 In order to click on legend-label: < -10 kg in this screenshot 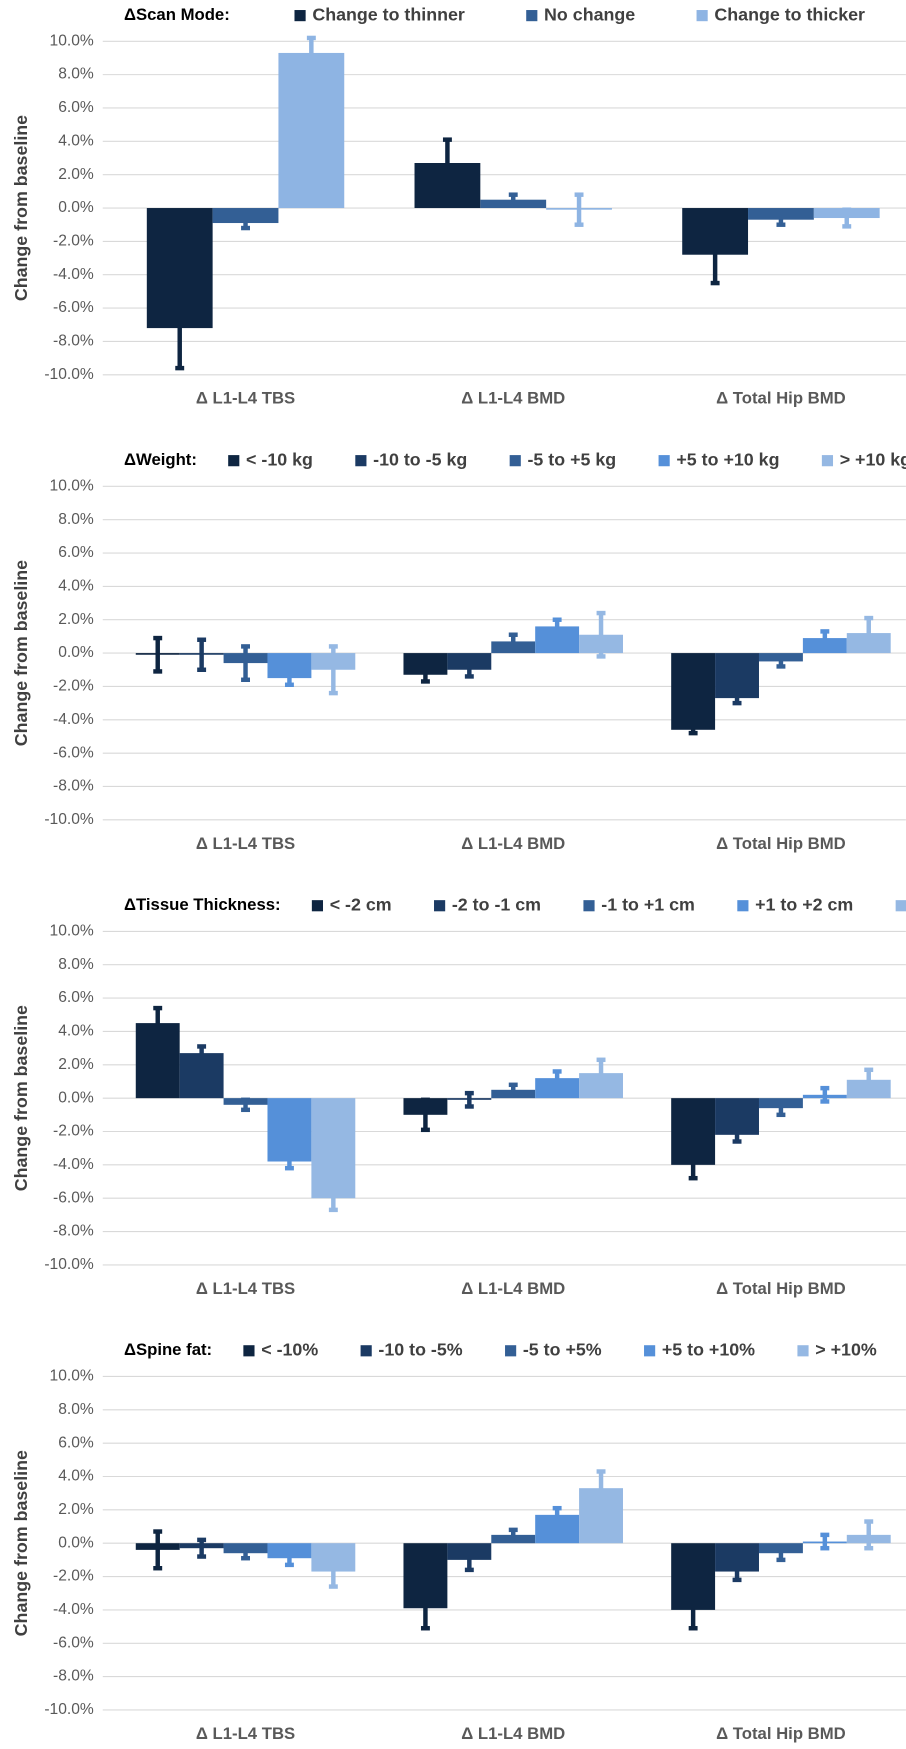, I will do `click(279, 459)`.